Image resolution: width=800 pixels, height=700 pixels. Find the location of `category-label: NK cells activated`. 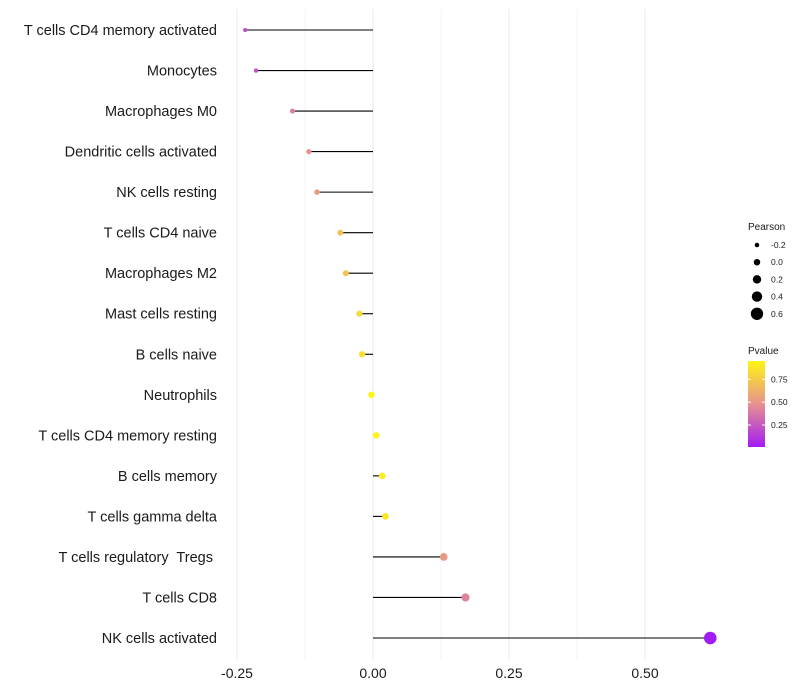

category-label: NK cells activated is located at coordinates (159, 639).